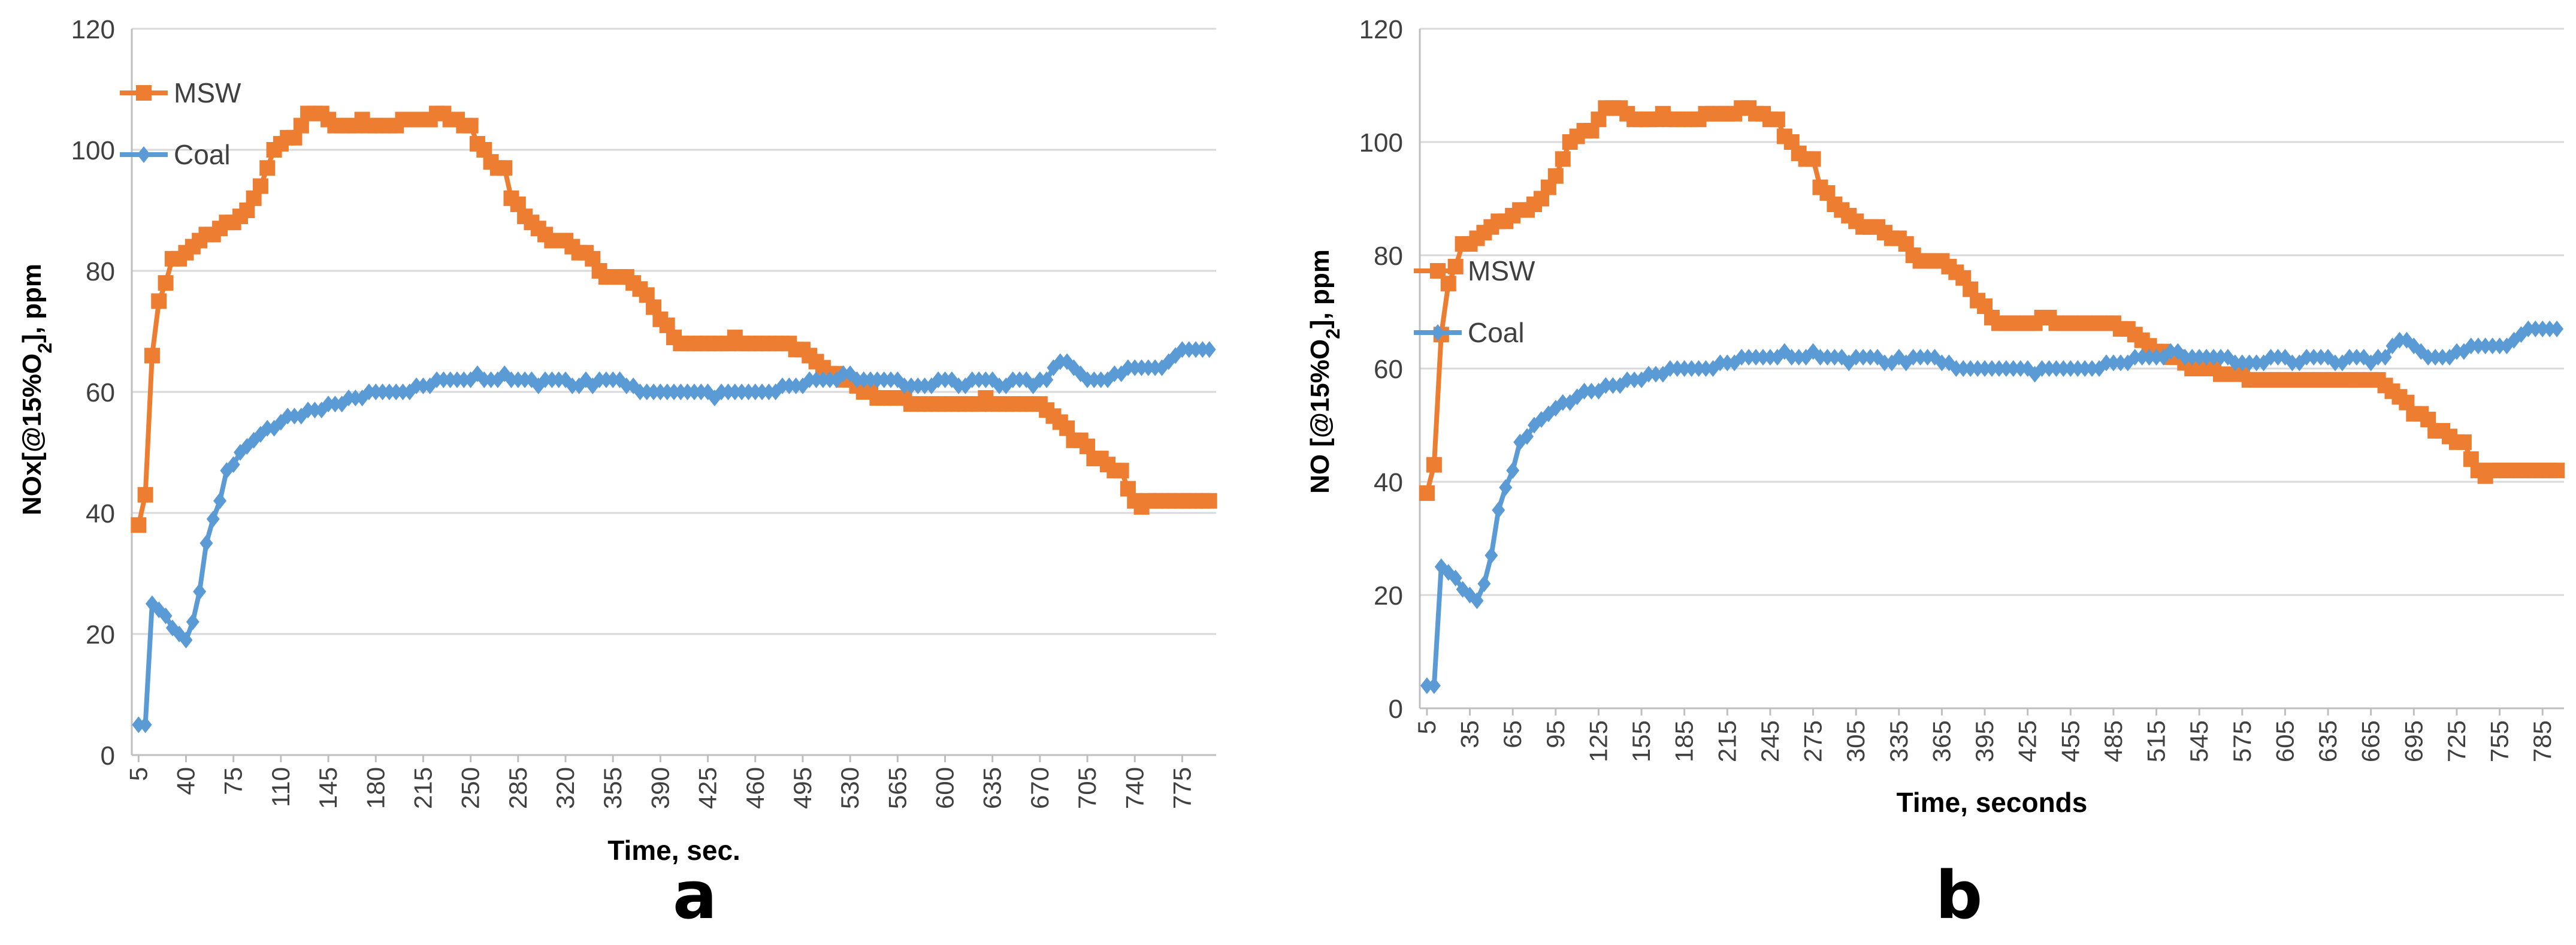 The image size is (2576, 945). I want to click on x-tick-label-b-605: 605, so click(2284, 741).